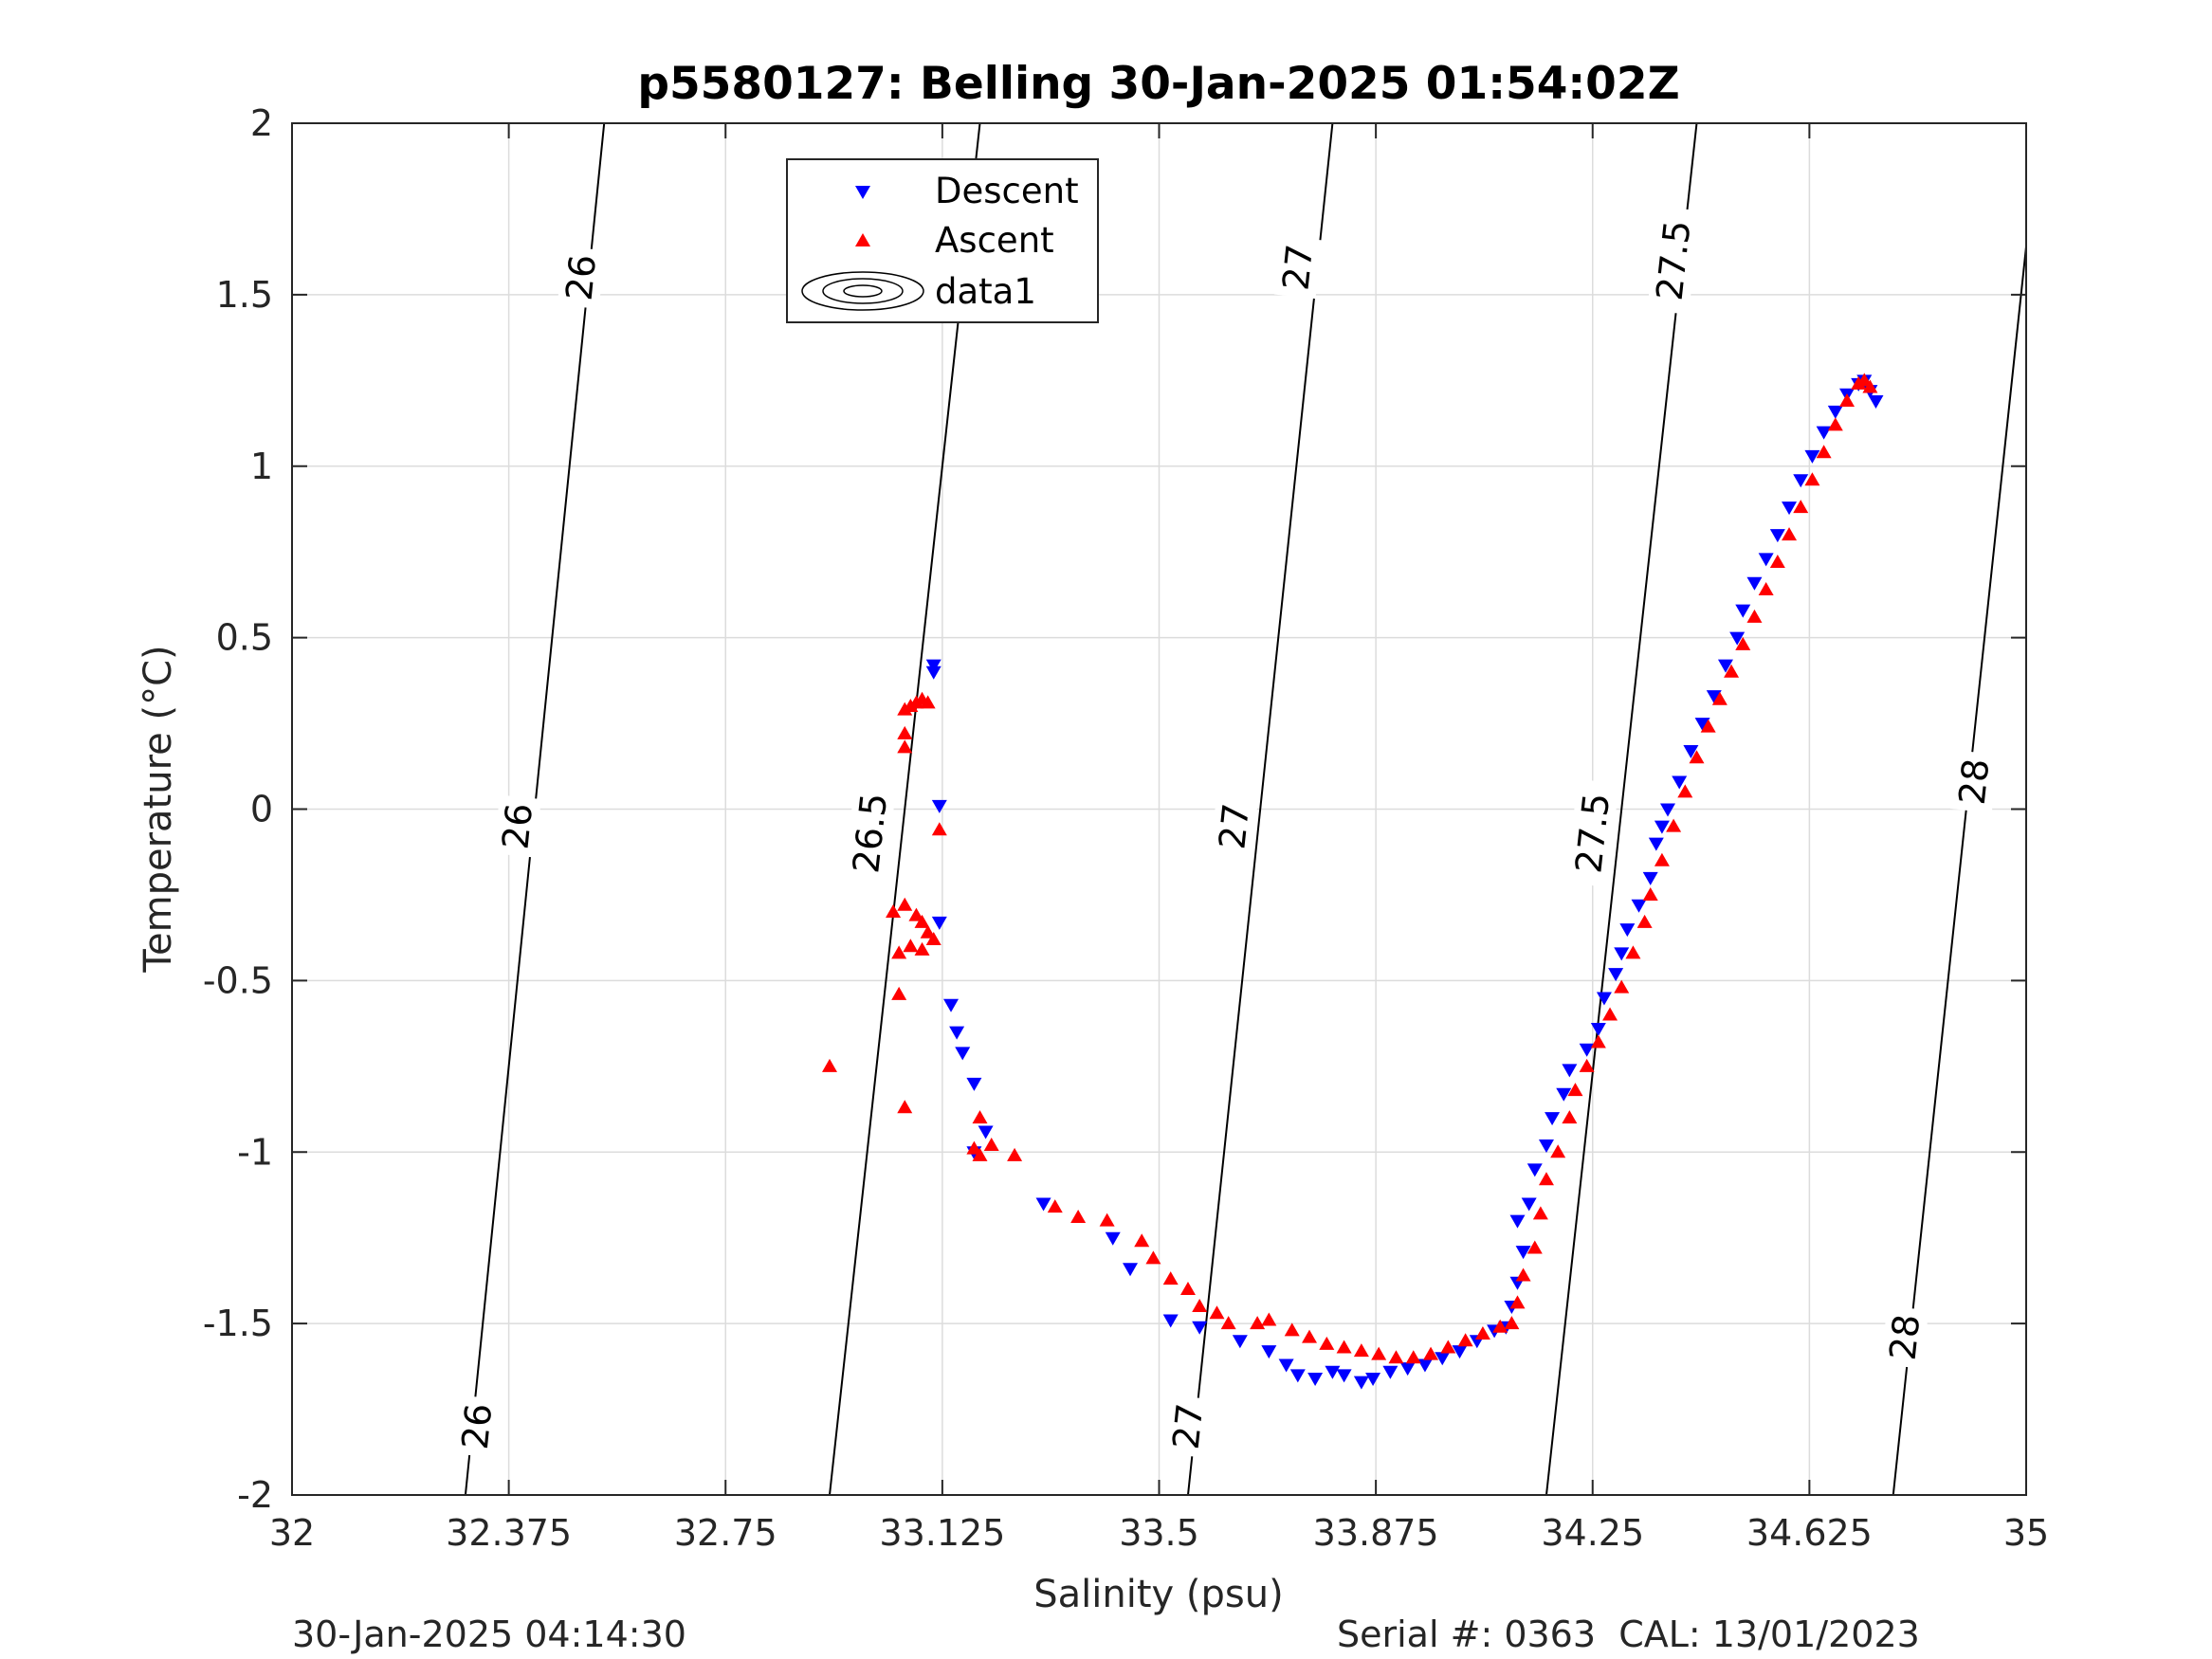  Describe the element at coordinates (1158, 1594) in the screenshot. I see `x-axis-label: Salinity (psu)` at that location.